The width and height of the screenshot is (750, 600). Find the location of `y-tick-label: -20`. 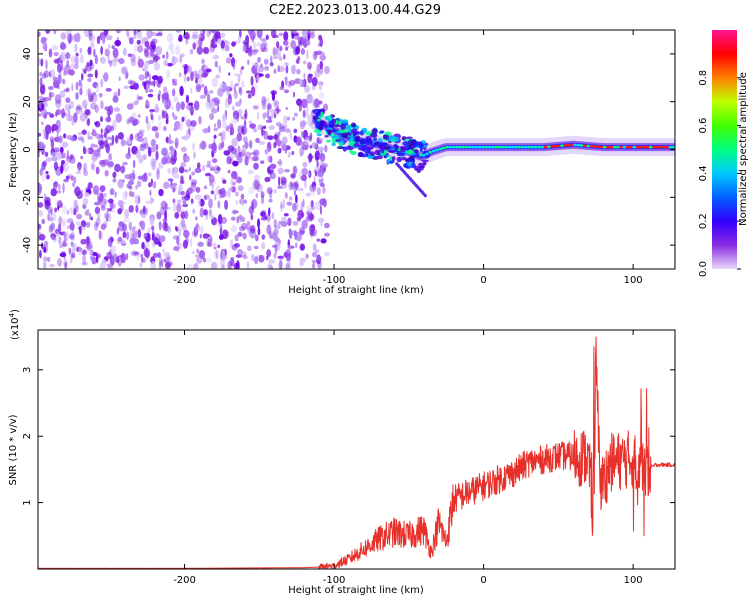

y-tick-label: -20 is located at coordinates (27, 197).